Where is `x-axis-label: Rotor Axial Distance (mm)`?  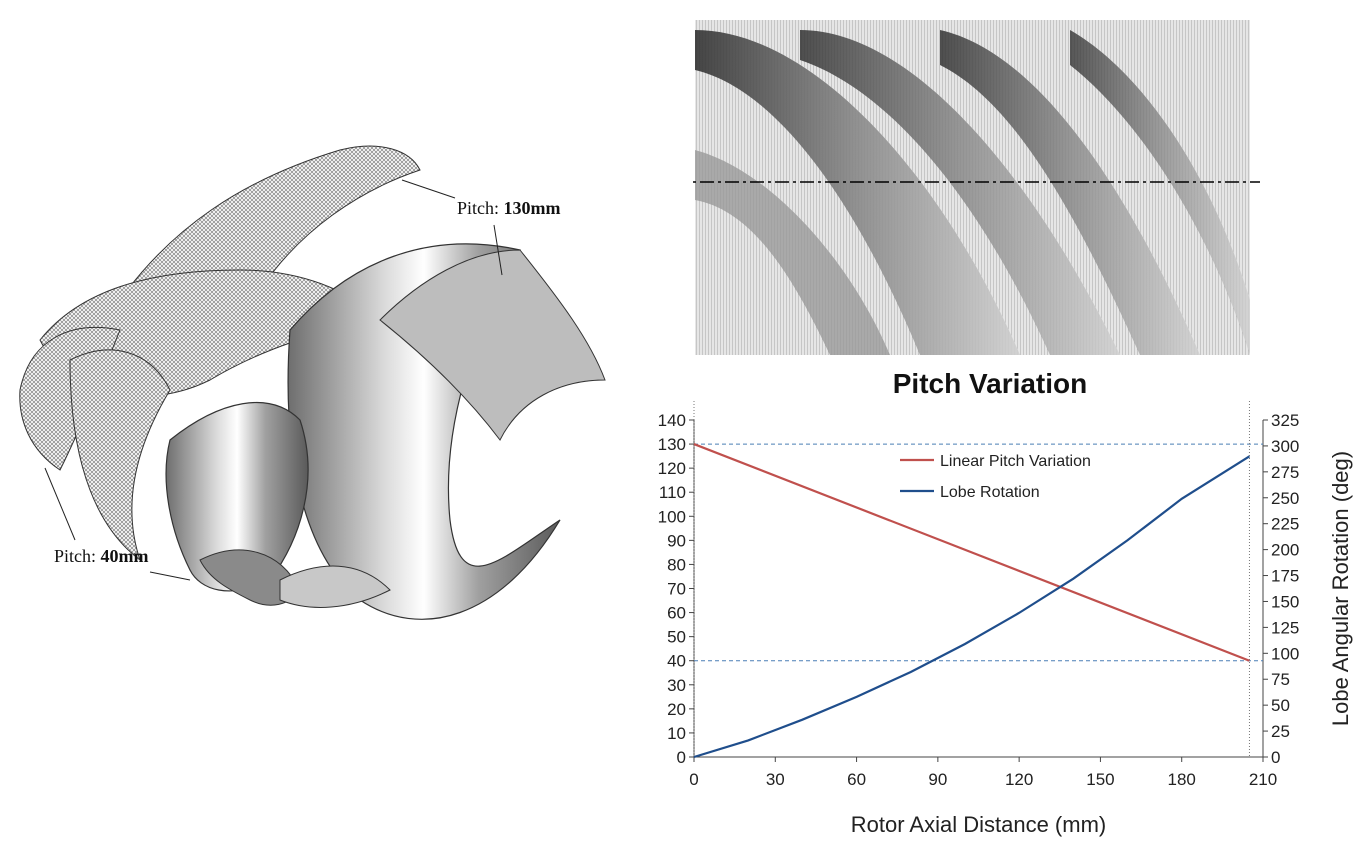
x-axis-label: Rotor Axial Distance (mm) is located at coordinates (979, 824).